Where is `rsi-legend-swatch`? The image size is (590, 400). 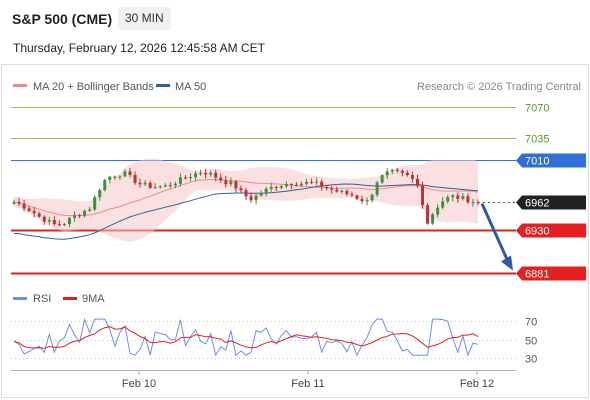
rsi-legend-swatch is located at coordinates (20, 298).